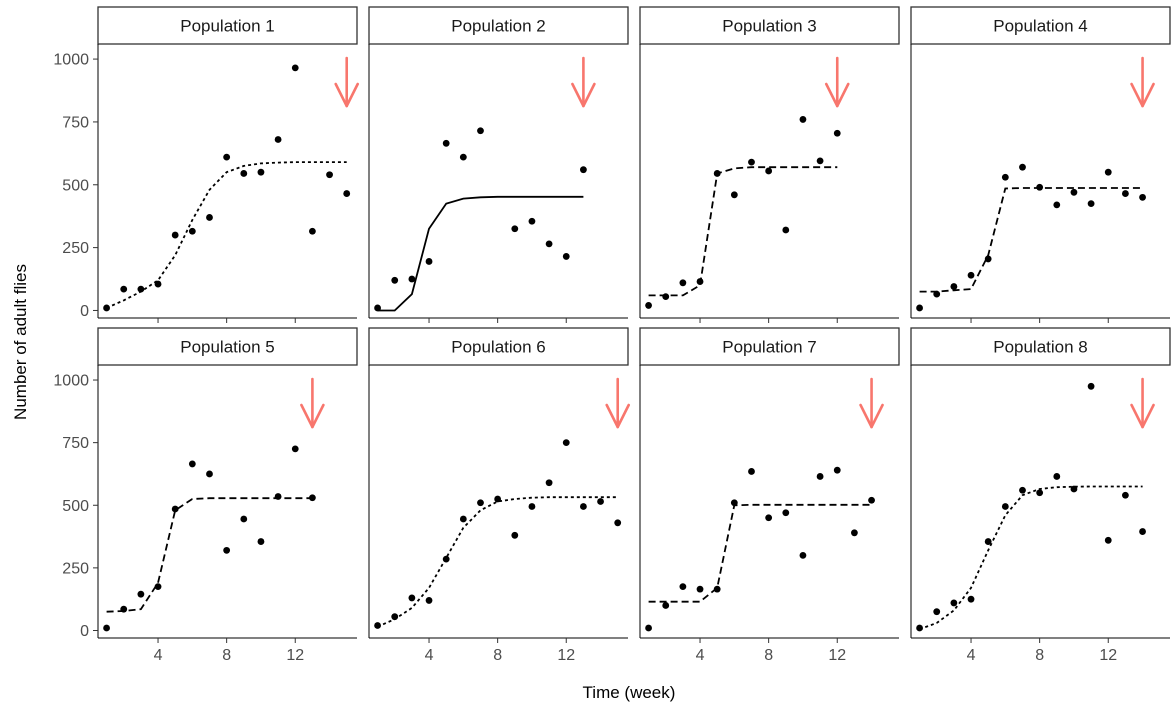 The width and height of the screenshot is (1173, 707). I want to click on panel-title: Population 5, so click(227, 347).